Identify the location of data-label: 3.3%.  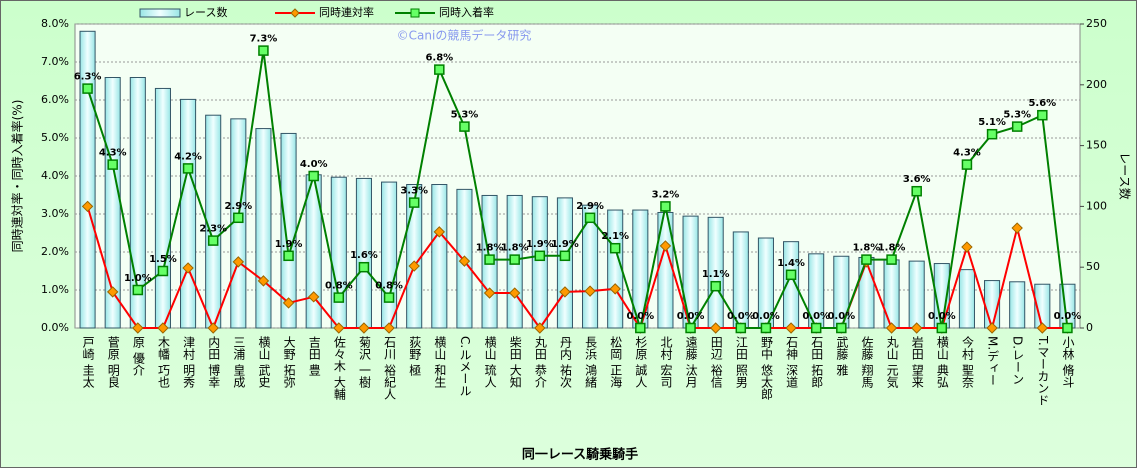
(414, 191).